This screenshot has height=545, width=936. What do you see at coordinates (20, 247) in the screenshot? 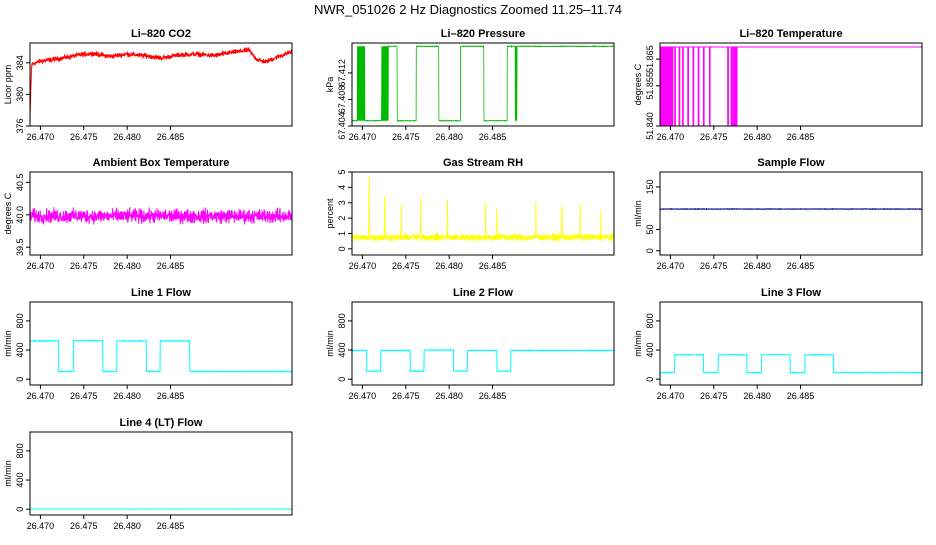
I see `y-tick-label: 39.5` at bounding box center [20, 247].